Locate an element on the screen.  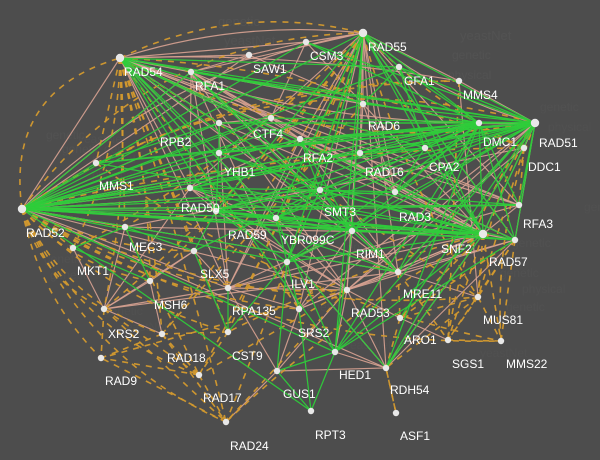
node-label-rfa1: RFA1 is located at coordinates (210, 86).